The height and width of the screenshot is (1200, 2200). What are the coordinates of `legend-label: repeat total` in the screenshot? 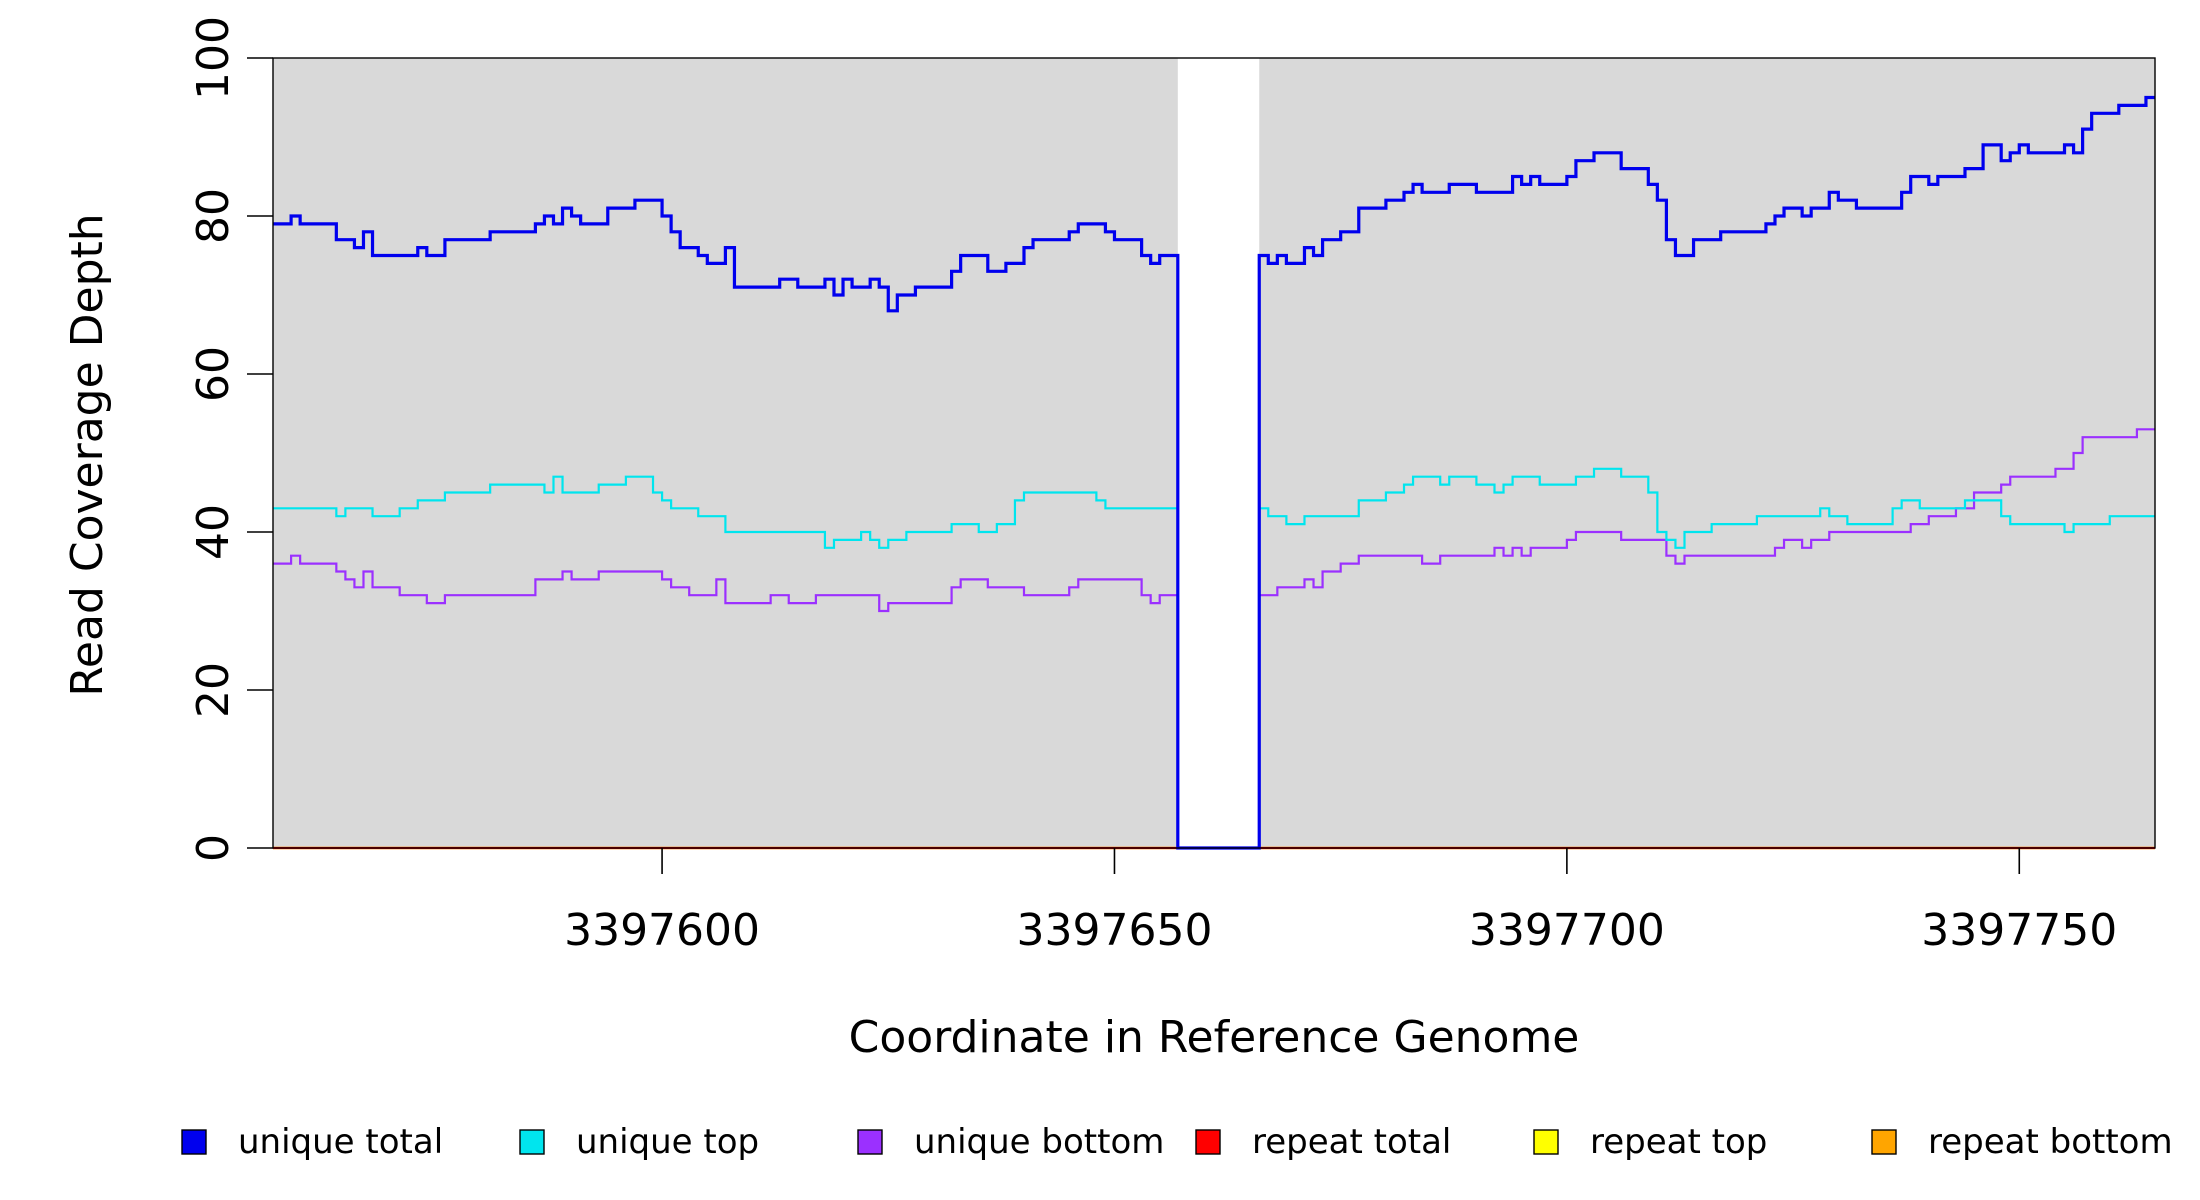 It's located at (1351, 1142).